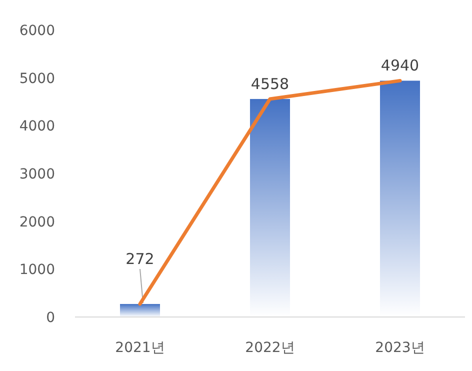 This screenshot has width=472, height=371. What do you see at coordinates (400, 348) in the screenshot?
I see `x-tick-label: 2023년` at bounding box center [400, 348].